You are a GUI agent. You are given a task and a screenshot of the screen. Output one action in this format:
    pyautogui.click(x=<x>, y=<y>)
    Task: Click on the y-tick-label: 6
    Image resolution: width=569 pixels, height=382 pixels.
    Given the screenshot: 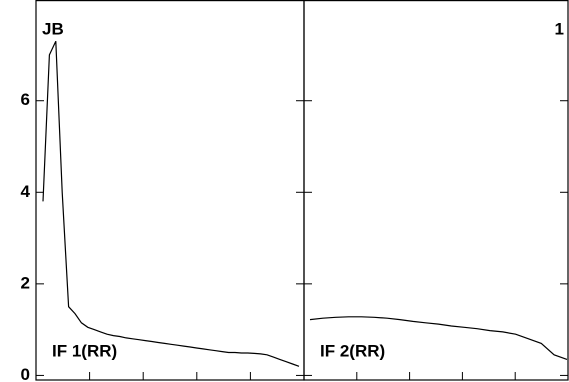 What is the action you would take?
    pyautogui.click(x=25, y=99)
    